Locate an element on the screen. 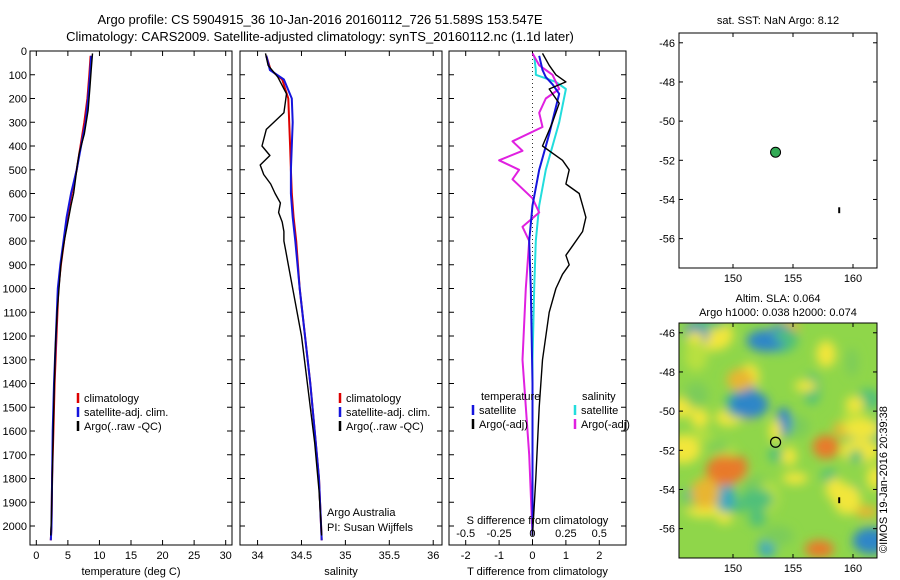 The width and height of the screenshot is (900, 580). map-sla-ytick-label: -48 is located at coordinates (667, 373).